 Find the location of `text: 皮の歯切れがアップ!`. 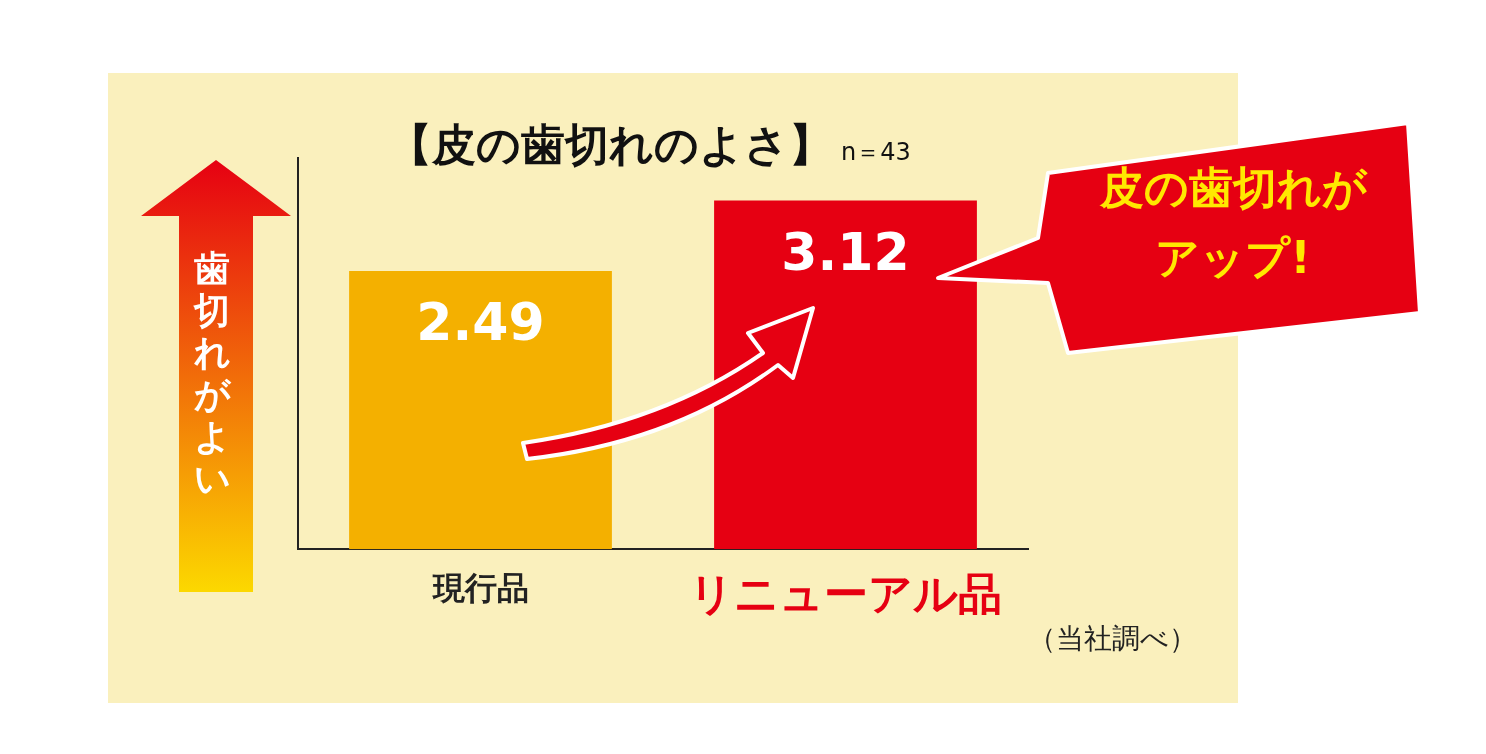

text: 皮の歯切れがアップ! is located at coordinates (1233, 223).